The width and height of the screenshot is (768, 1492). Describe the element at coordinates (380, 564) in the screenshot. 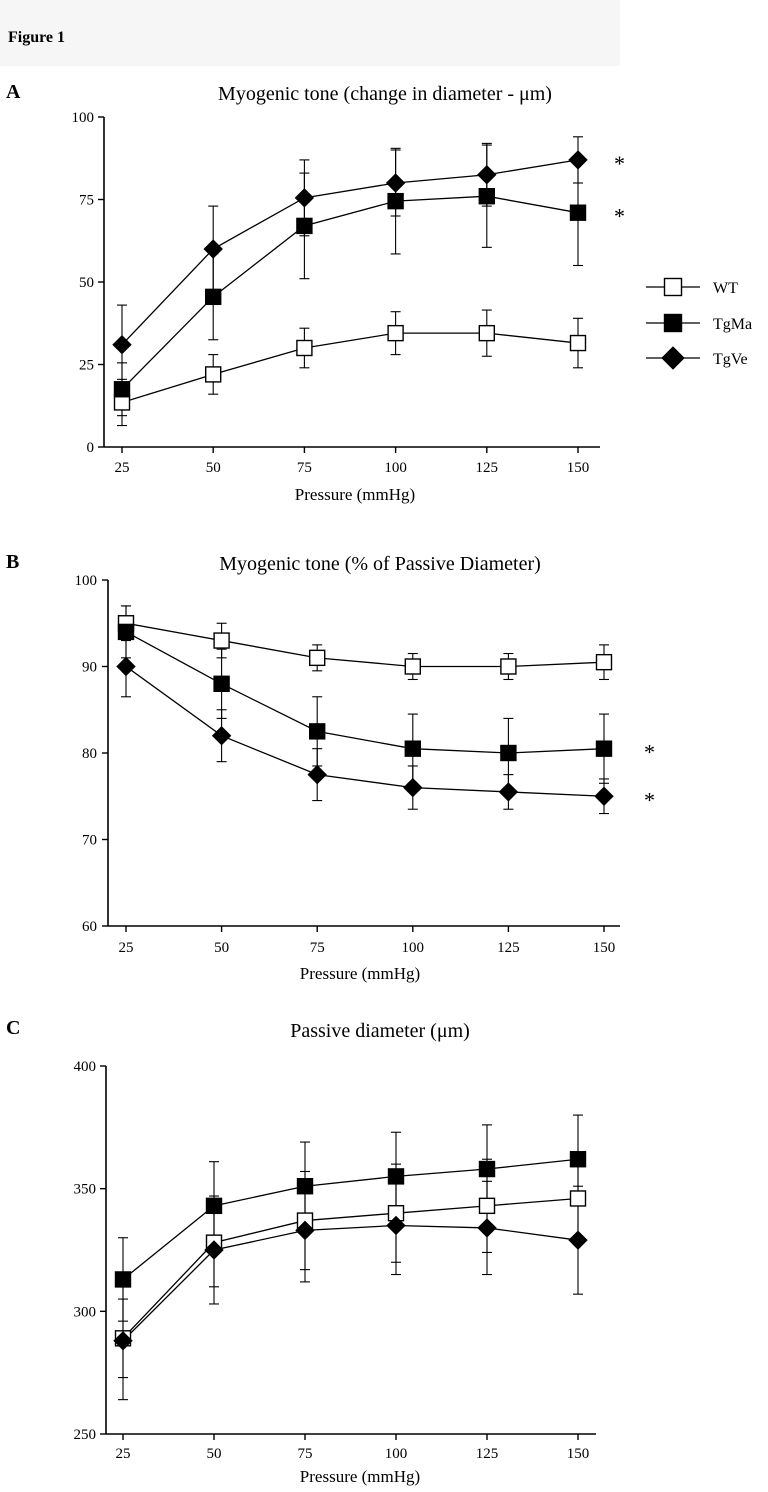

I see `panel-b-title: Myogenic tone (% of Passive Diameter)` at that location.